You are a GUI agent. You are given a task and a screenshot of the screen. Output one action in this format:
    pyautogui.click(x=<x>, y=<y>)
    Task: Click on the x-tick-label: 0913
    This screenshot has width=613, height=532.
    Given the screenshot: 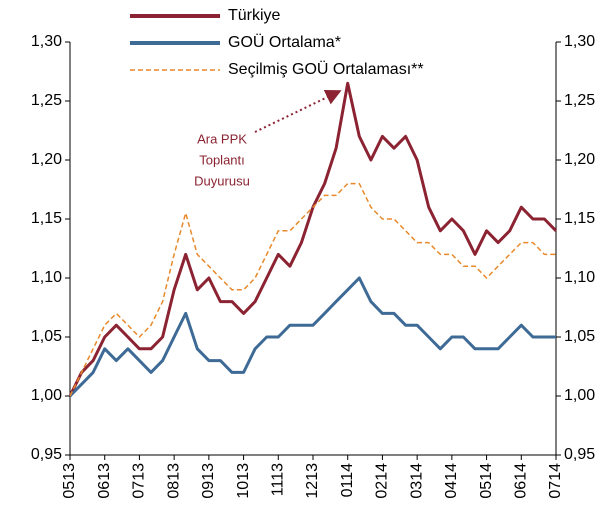 What is the action you would take?
    pyautogui.click(x=208, y=481)
    